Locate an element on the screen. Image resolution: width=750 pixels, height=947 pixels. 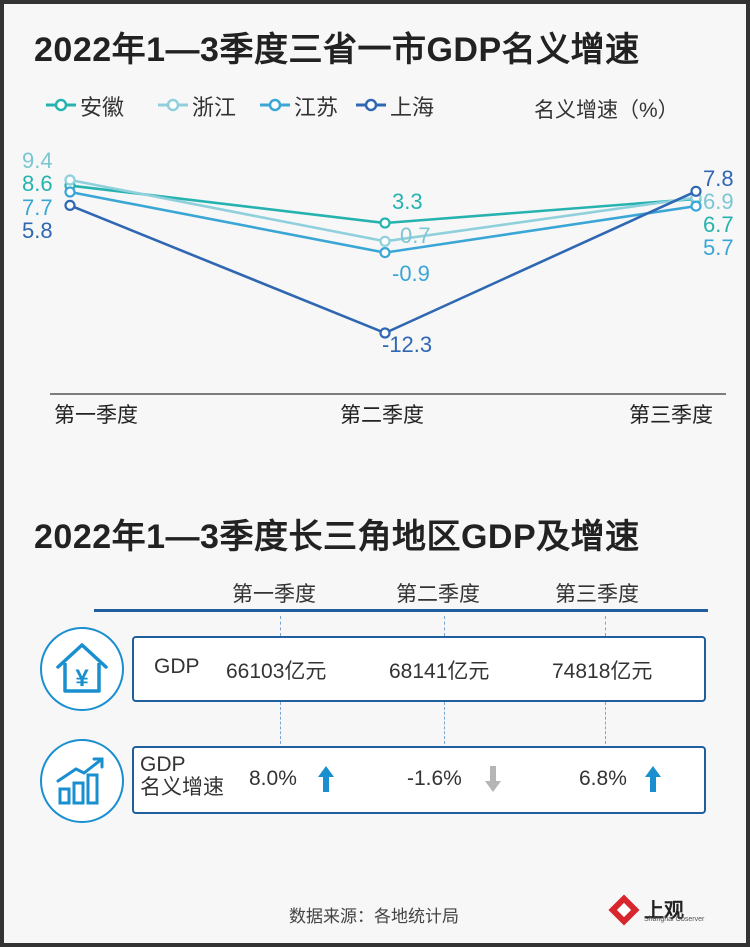
data-label: 6.7 is located at coordinates (718, 224).